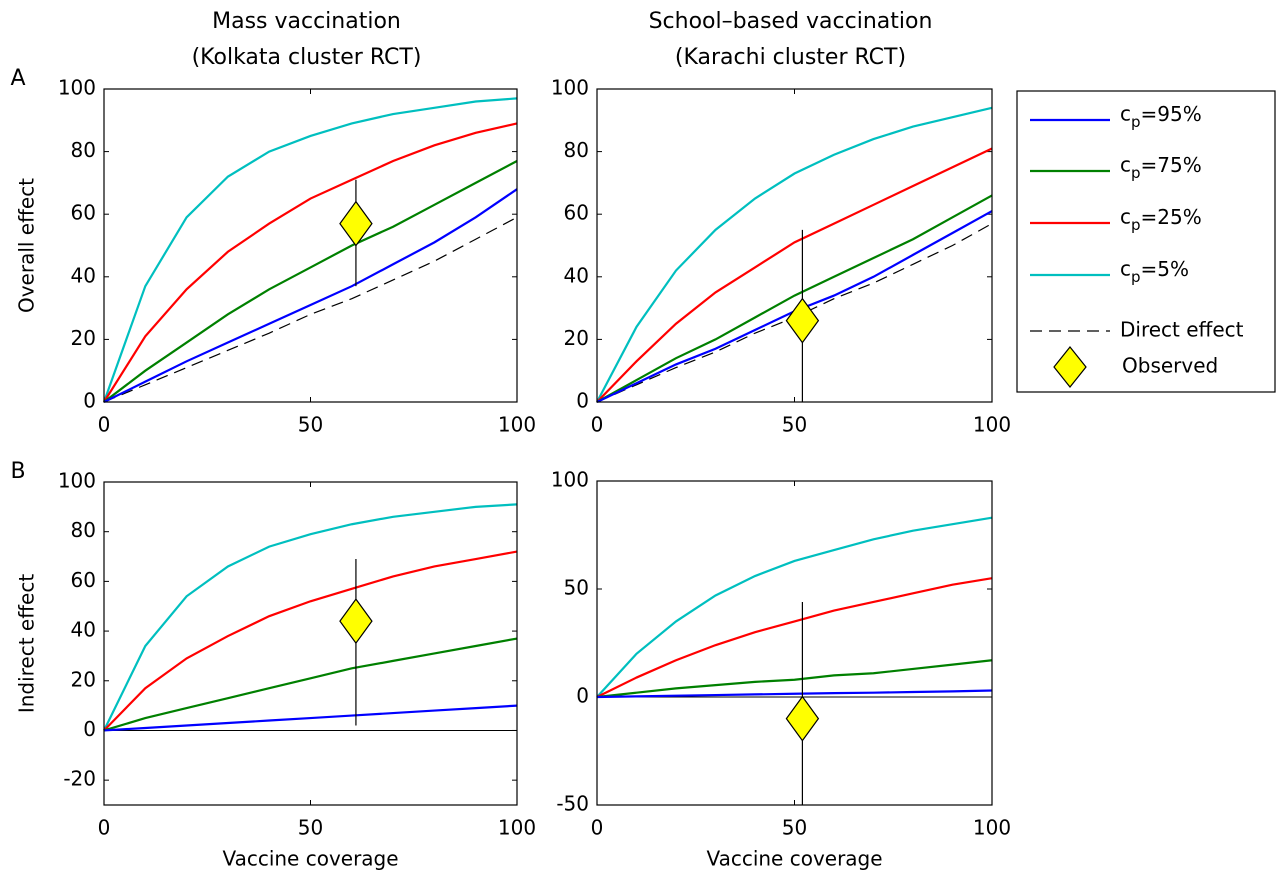 The height and width of the screenshot is (874, 1278). Describe the element at coordinates (1161, 116) in the screenshot. I see `legend-label: cp=95%` at that location.